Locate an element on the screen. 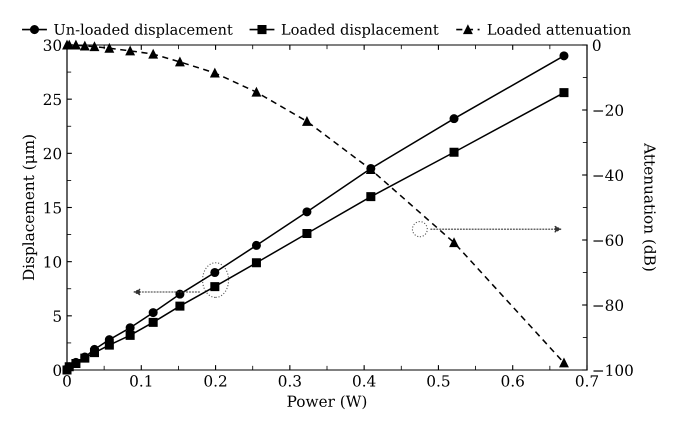 This screenshot has height=422, width=678. y2-axis-title: Attenuation (dB) is located at coordinates (649, 207).